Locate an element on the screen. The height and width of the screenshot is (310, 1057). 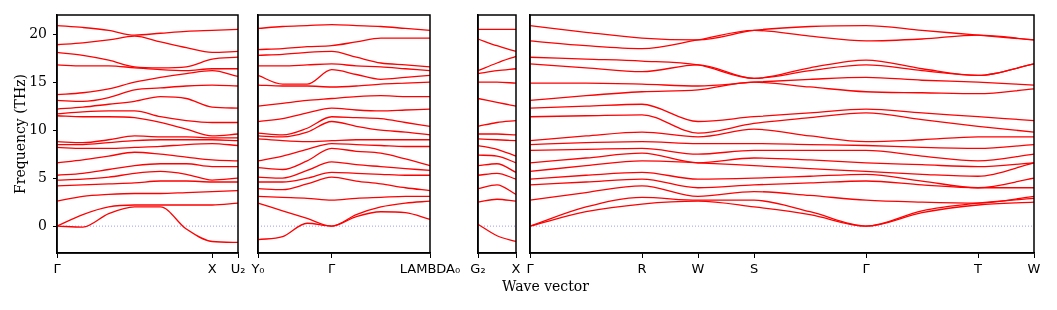
x-tick-label: G₂ is located at coordinates (478, 269).